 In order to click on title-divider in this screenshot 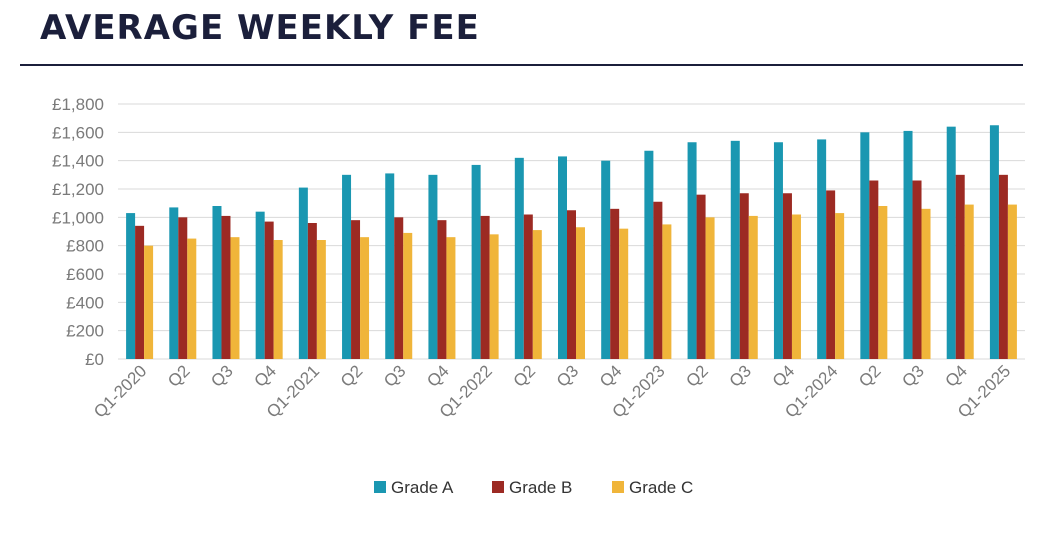, I will do `click(521, 65)`.